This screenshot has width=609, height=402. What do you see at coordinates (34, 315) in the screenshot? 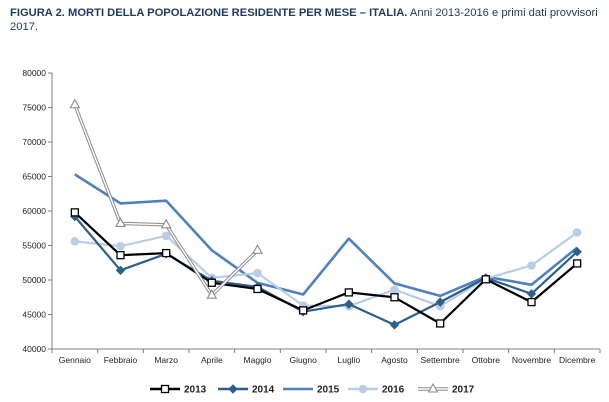
I see `y-tick-label: 45000` at bounding box center [34, 315].